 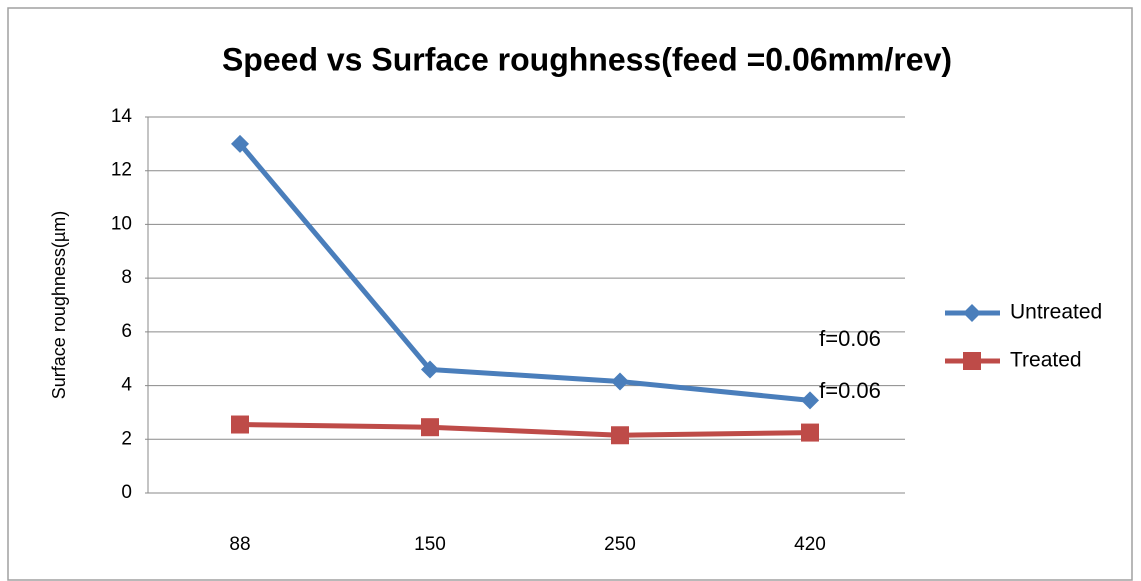 I want to click on y-tick-label: 6, so click(x=126, y=331).